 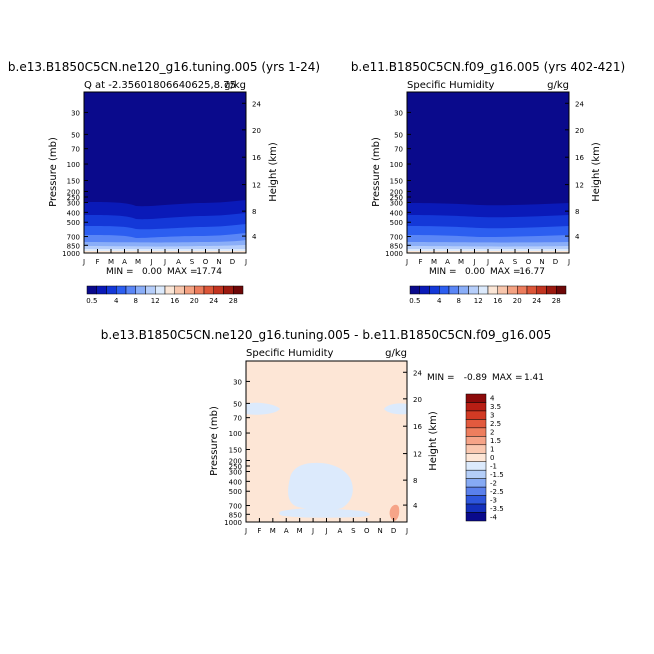 I want to click on colorbar-label: 8, so click(x=136, y=301).